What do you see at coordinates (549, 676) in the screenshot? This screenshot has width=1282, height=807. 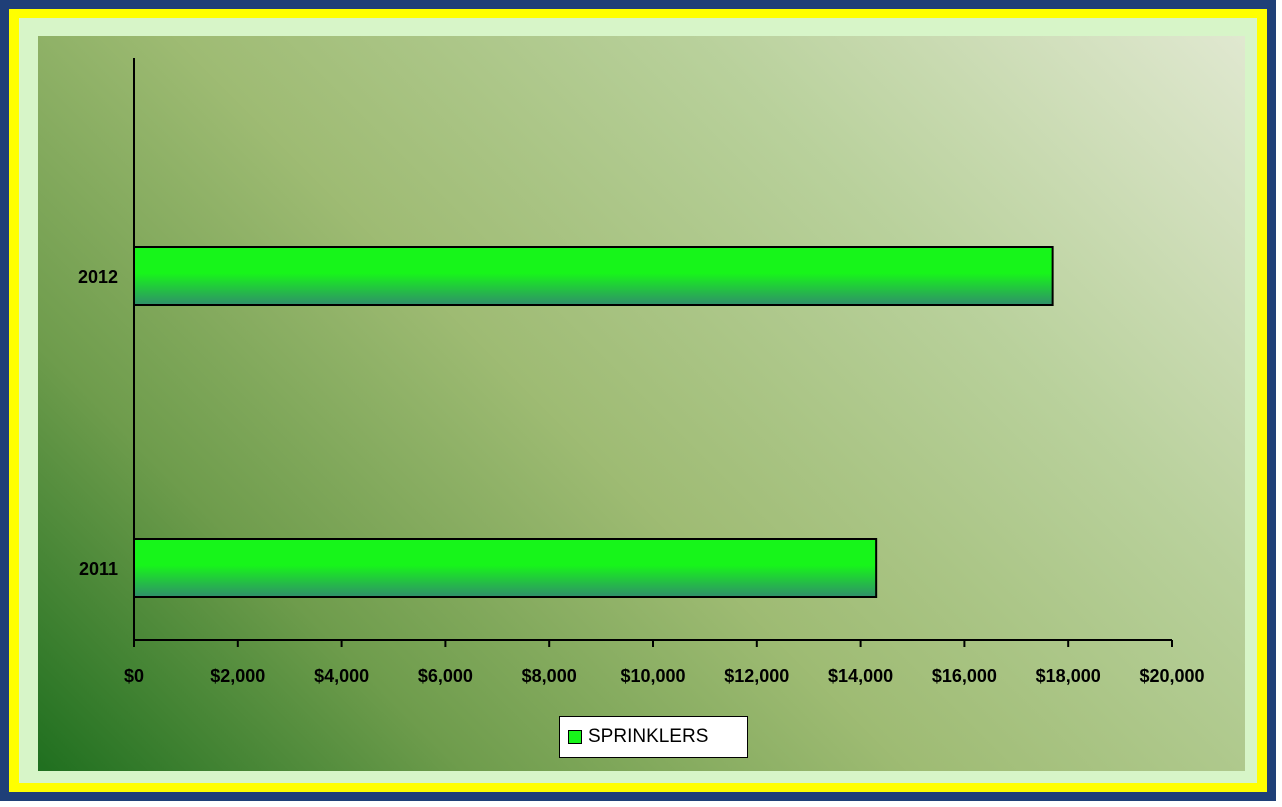 I see `x-tick-label: $8,000` at bounding box center [549, 676].